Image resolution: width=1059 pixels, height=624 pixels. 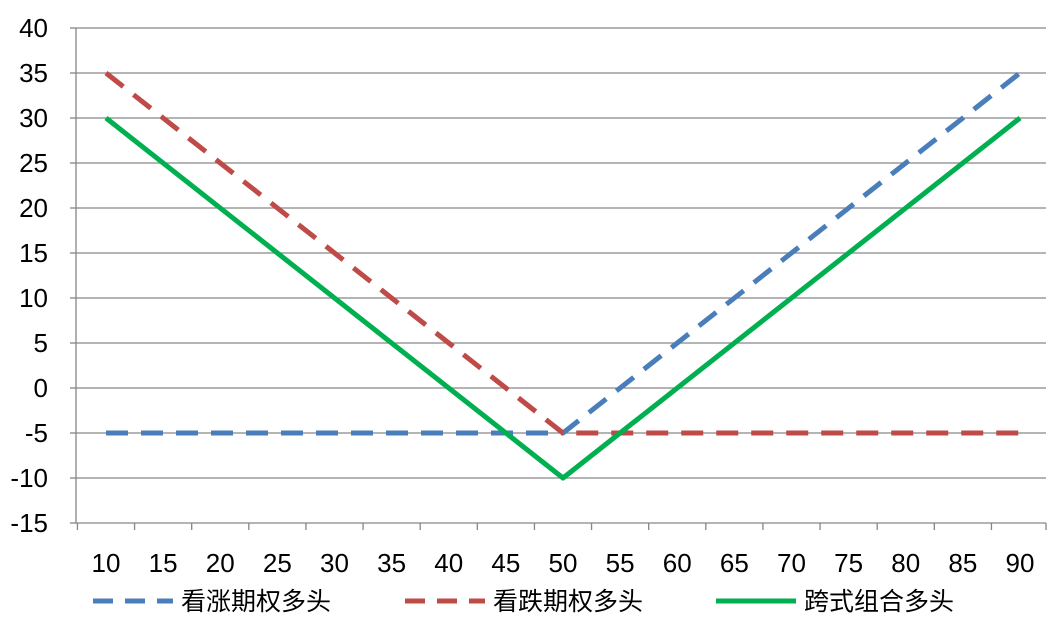 What do you see at coordinates (33, 163) in the screenshot?
I see `y-tick-label: 25` at bounding box center [33, 163].